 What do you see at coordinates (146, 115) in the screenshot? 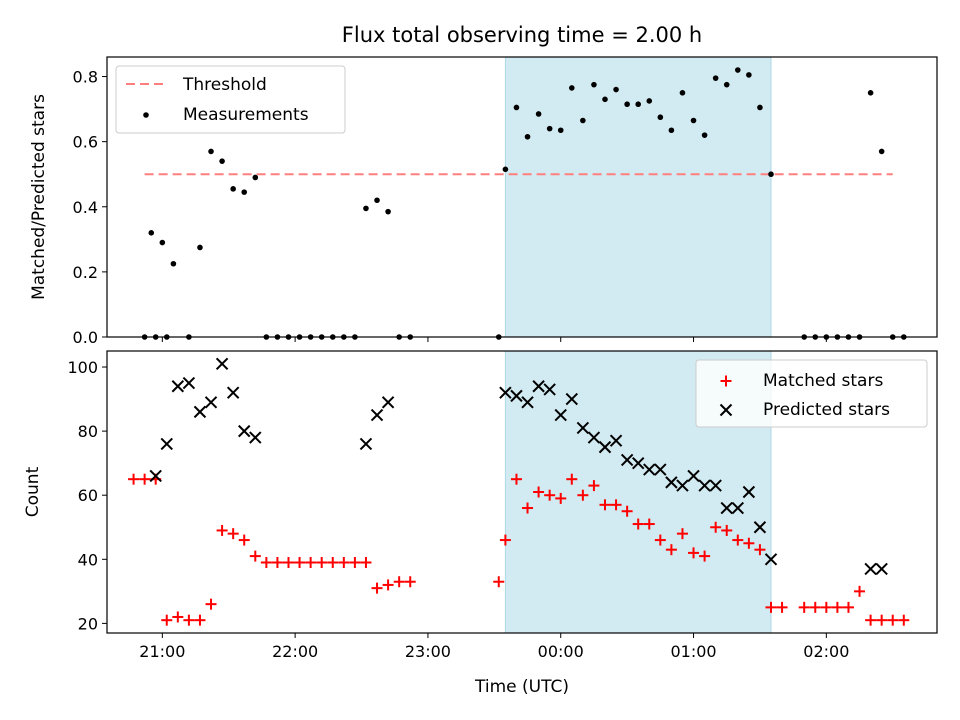
I see `legend-measurements-swatch` at bounding box center [146, 115].